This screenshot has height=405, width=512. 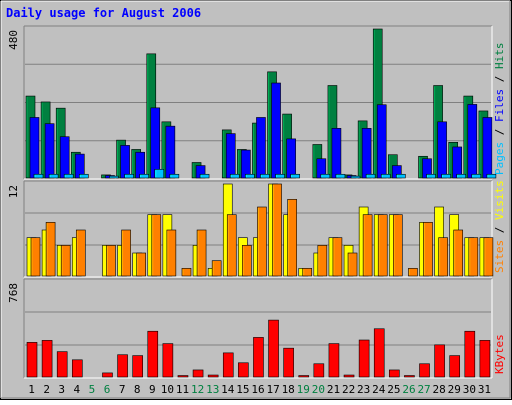 I want to click on y-max-label: 480, so click(x=13, y=40).